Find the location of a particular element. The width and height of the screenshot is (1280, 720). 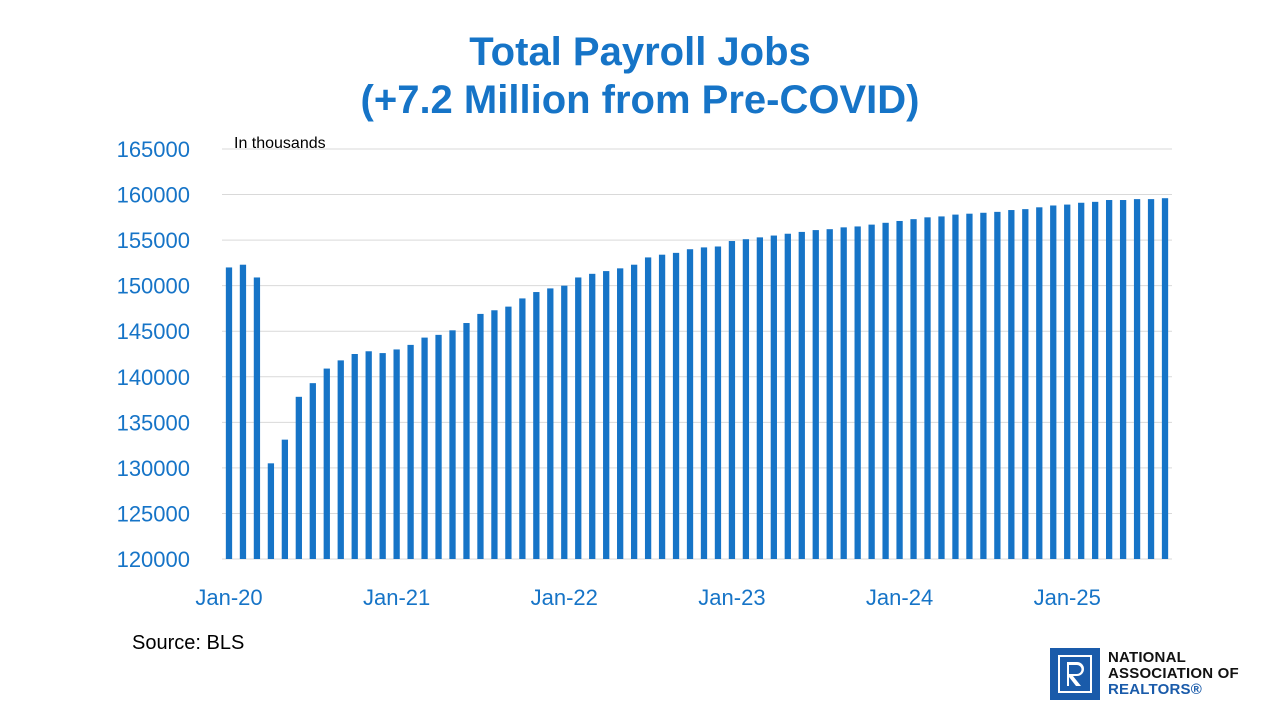

chart-title-line-2: (+7.2 Million from Pre-COVID) is located at coordinates (640, 100).